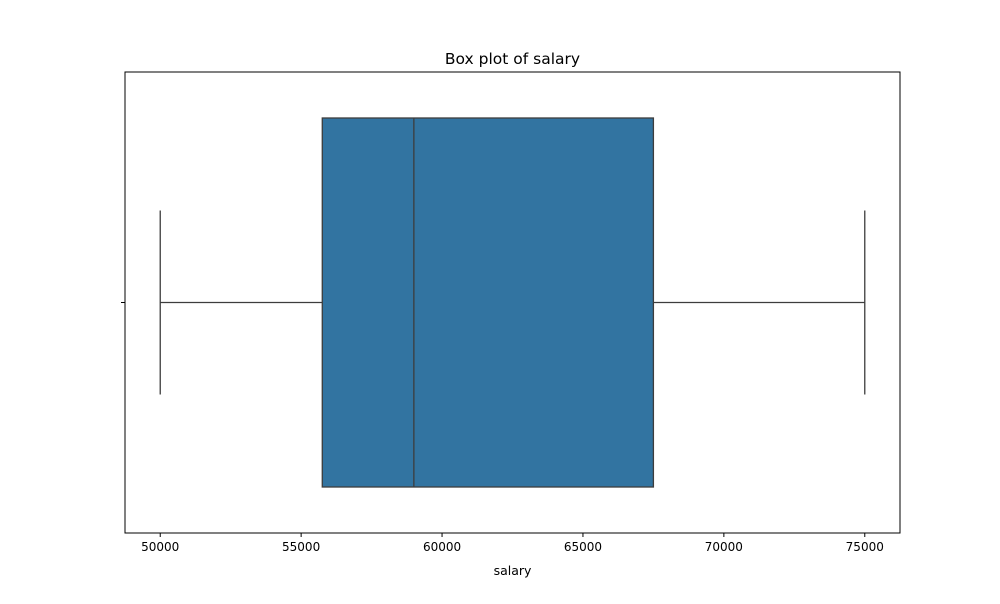 This screenshot has width=1000, height=604. What do you see at coordinates (583, 547) in the screenshot?
I see `x-tick-label: 65000` at bounding box center [583, 547].